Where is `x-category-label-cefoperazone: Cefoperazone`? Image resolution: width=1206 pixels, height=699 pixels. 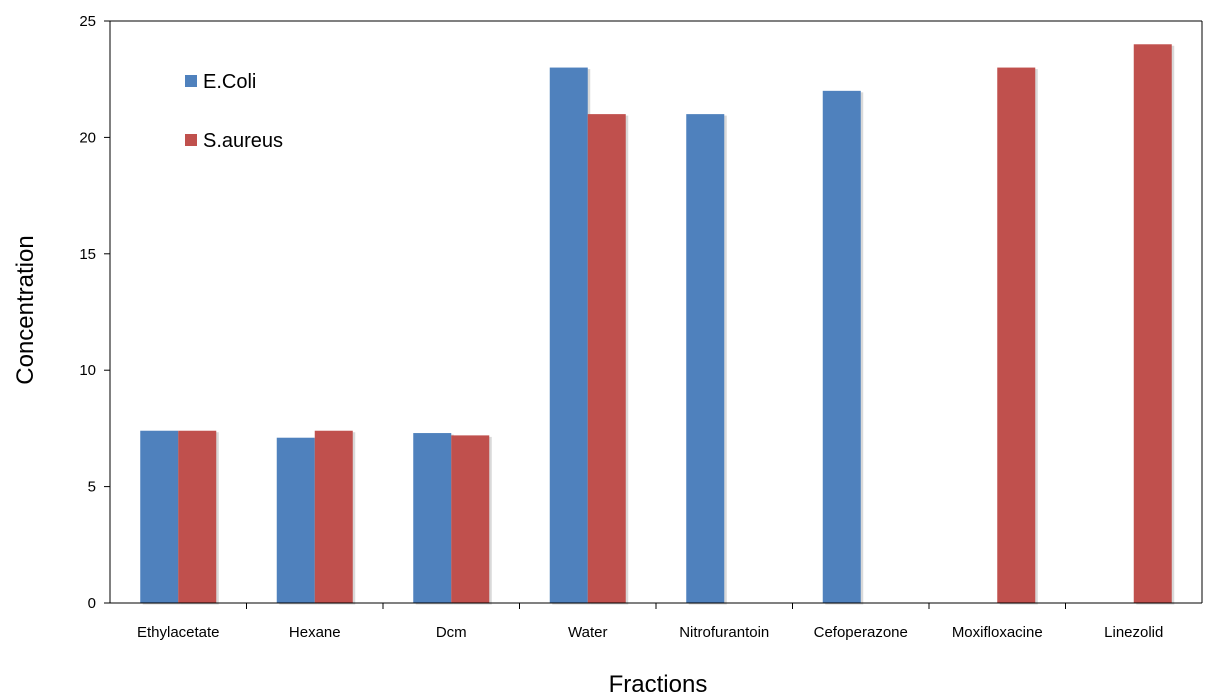 x-category-label-cefoperazone: Cefoperazone is located at coordinates (861, 632).